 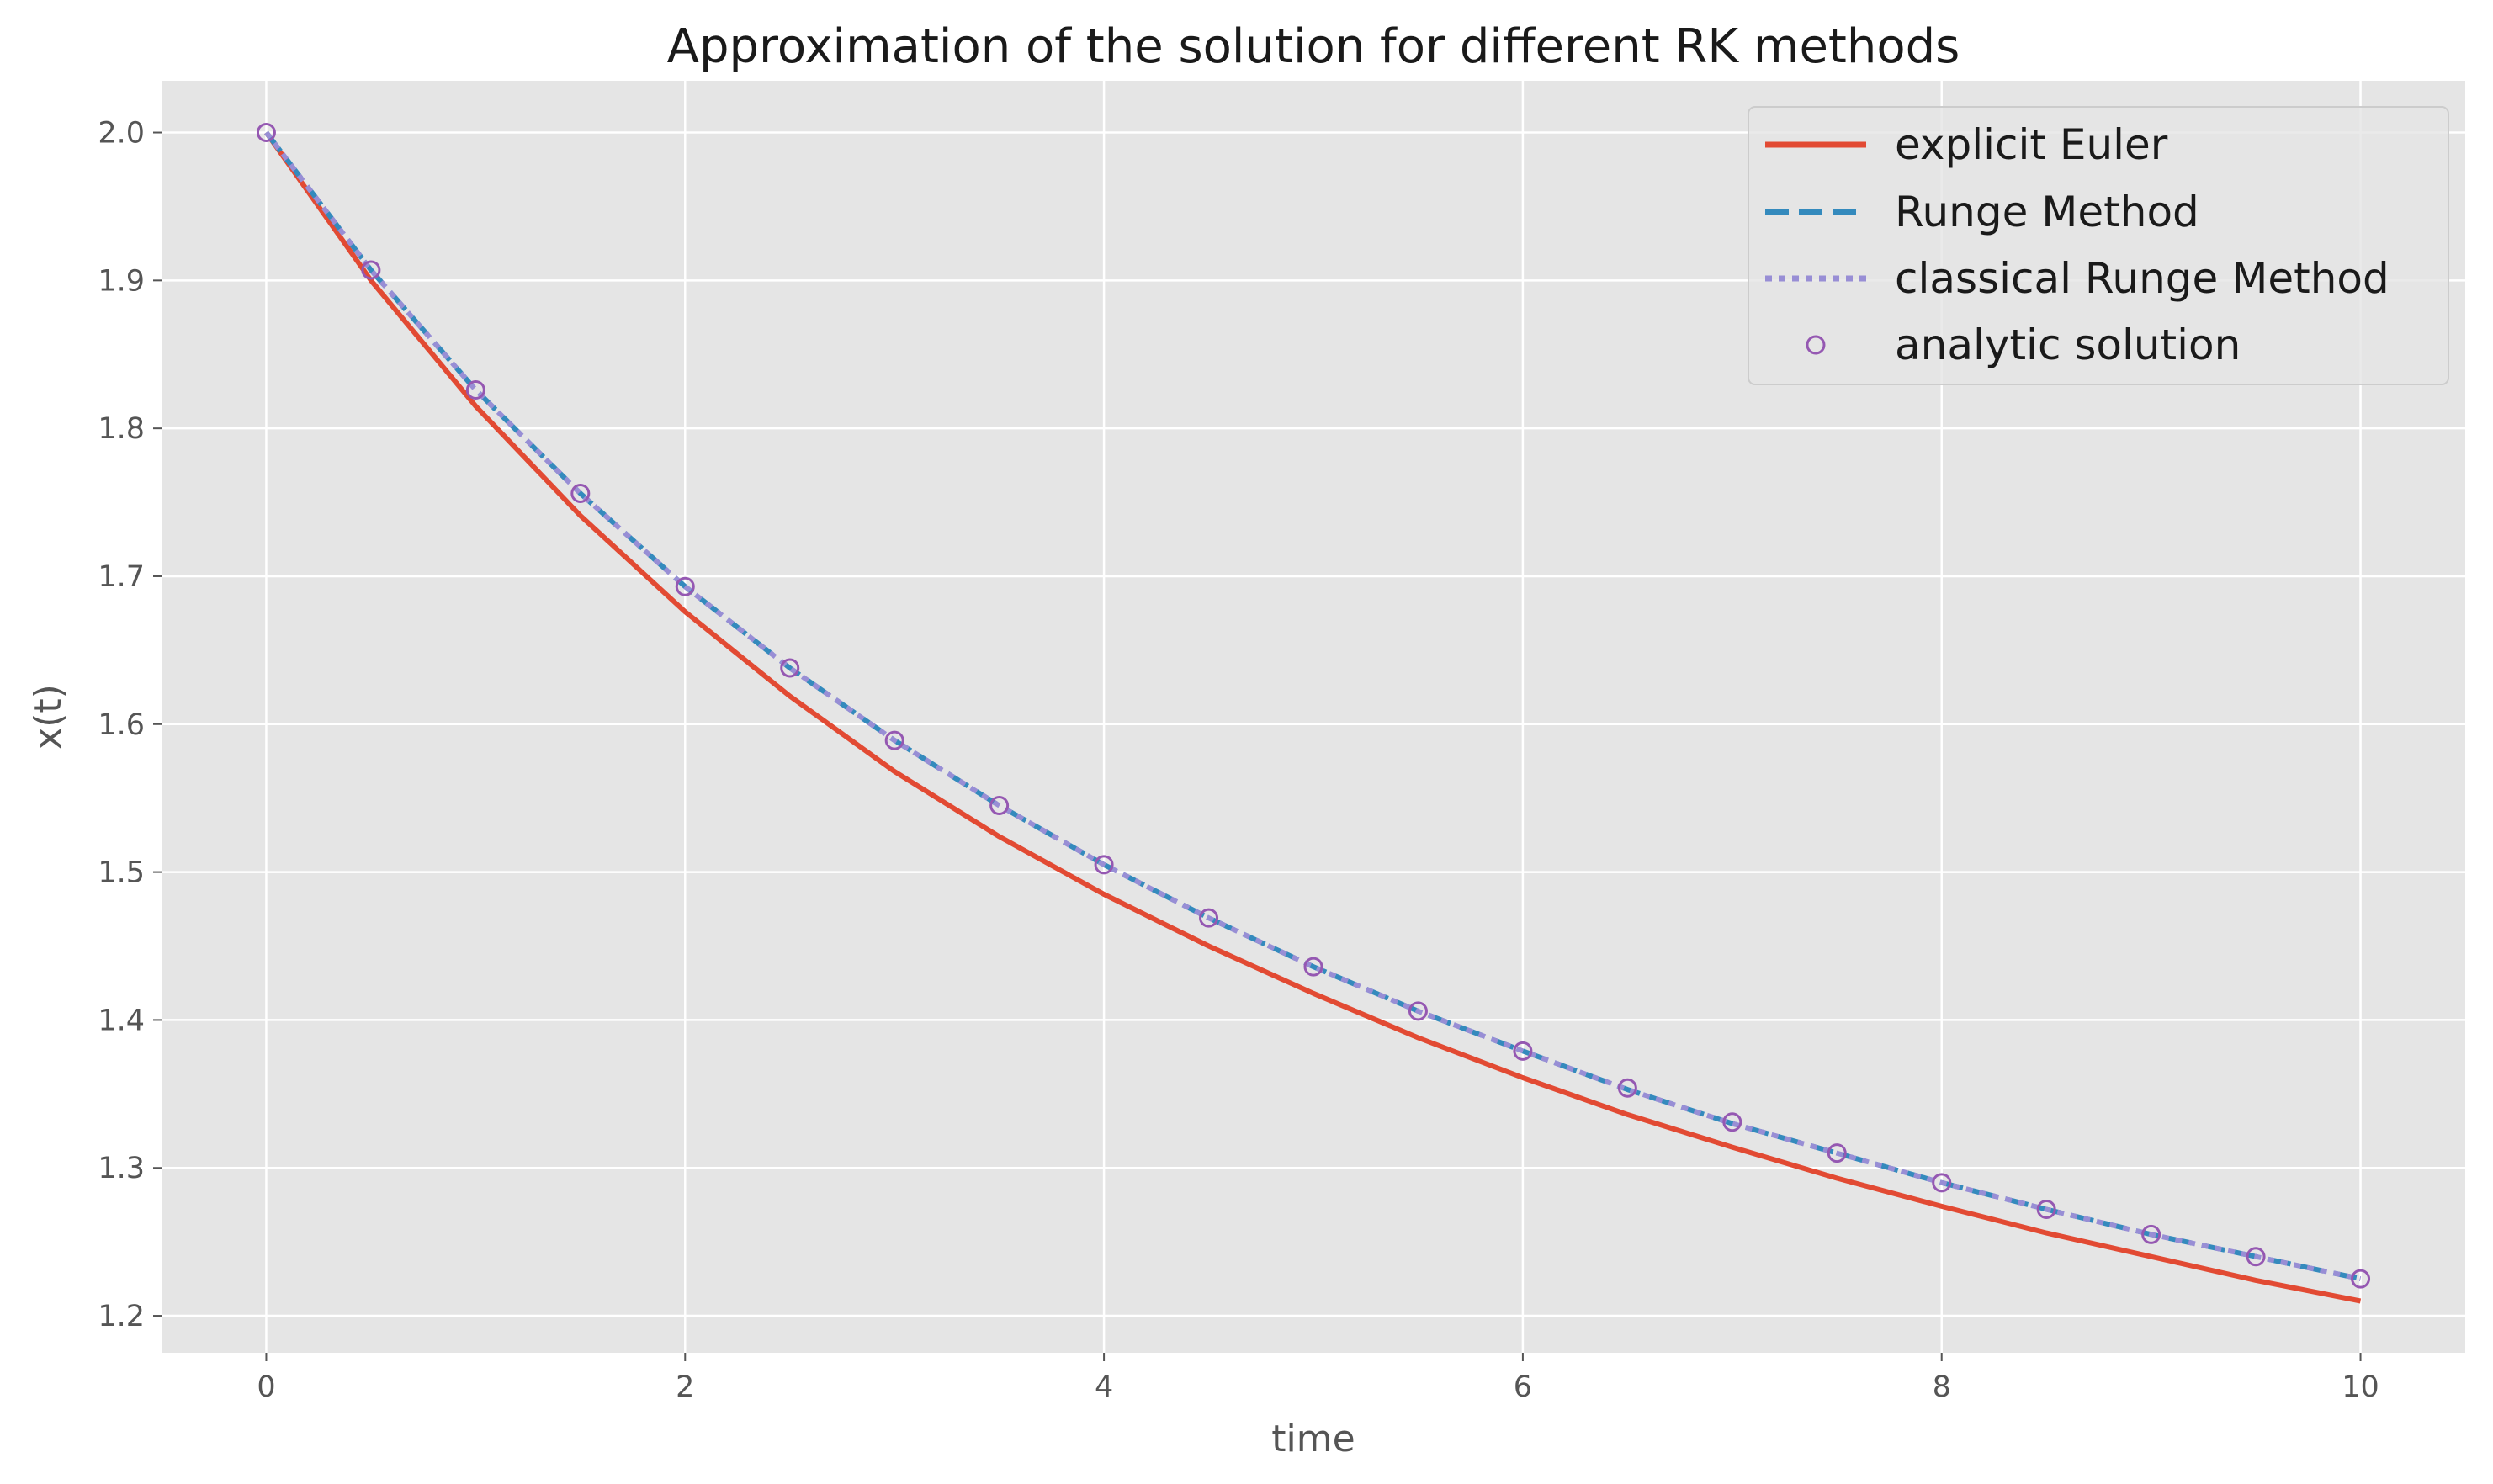 I want to click on y-tick-label: 1.5, so click(x=121, y=873).